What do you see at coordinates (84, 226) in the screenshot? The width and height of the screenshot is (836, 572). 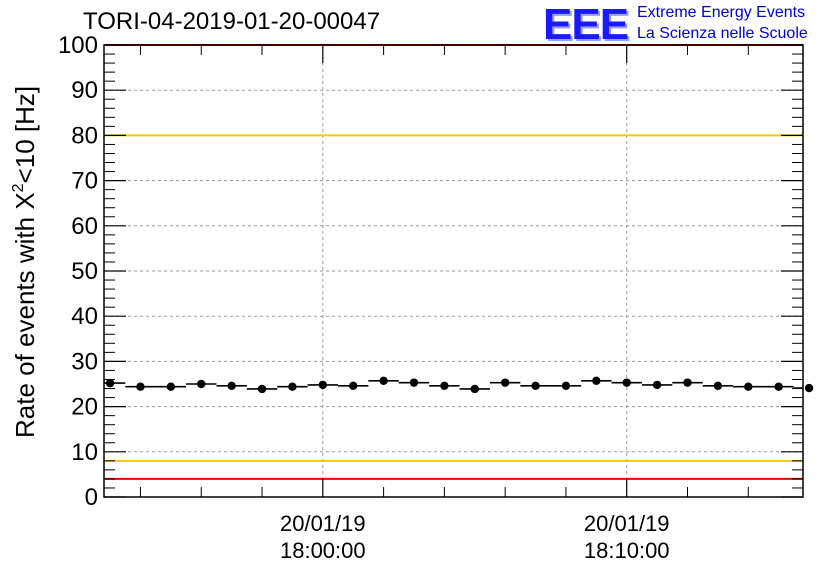 I see `y-tick-label: 60` at bounding box center [84, 226].